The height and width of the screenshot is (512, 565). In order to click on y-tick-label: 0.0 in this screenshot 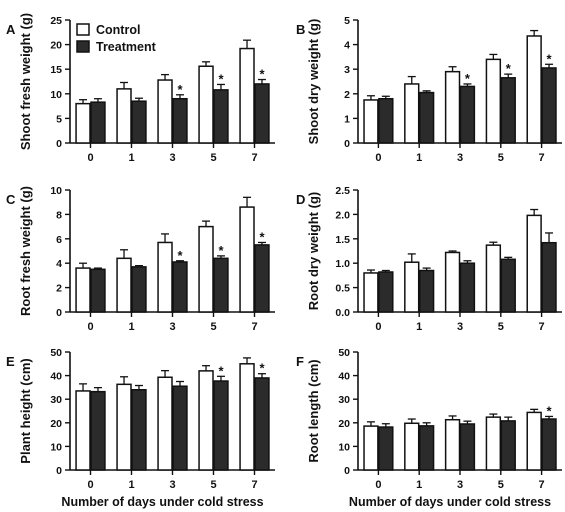, I will do `click(342, 313)`.